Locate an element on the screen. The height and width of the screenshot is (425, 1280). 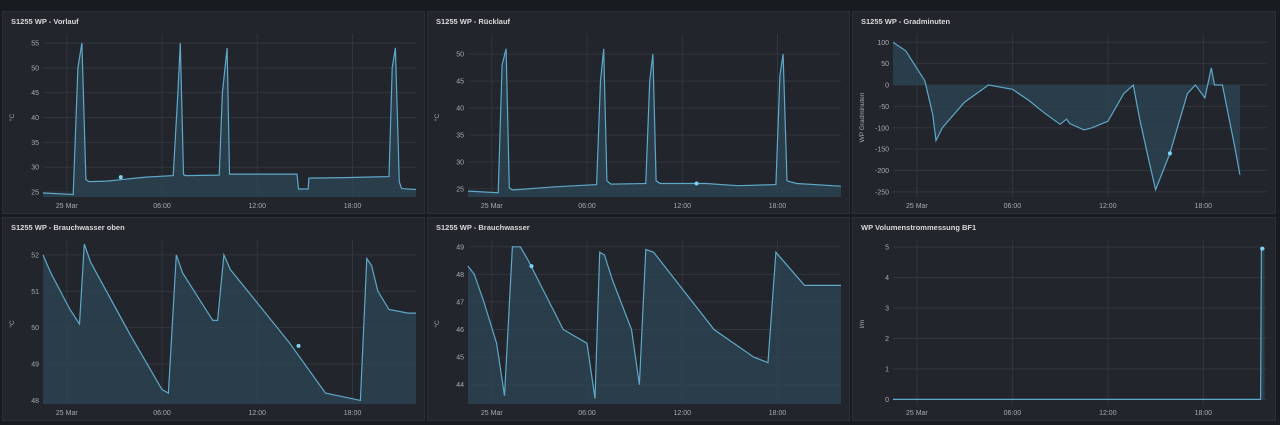
y-axis-label: WP Gradminuten is located at coordinates (862, 117).